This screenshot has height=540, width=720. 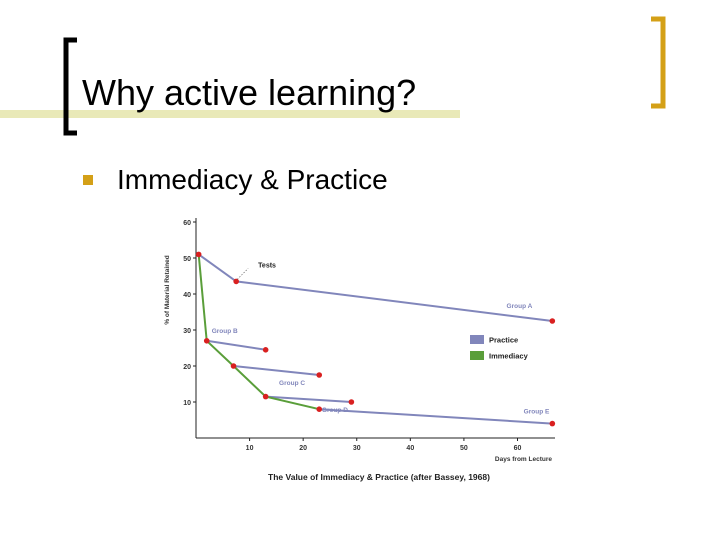 What do you see at coordinates (187, 331) in the screenshot?
I see `y-tick-label: 30` at bounding box center [187, 331].